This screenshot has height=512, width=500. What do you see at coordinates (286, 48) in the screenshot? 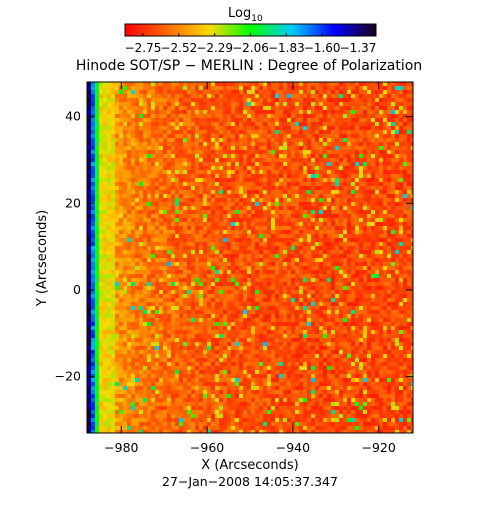
I see `colorbar-tick-label: −1.83` at bounding box center [286, 48].